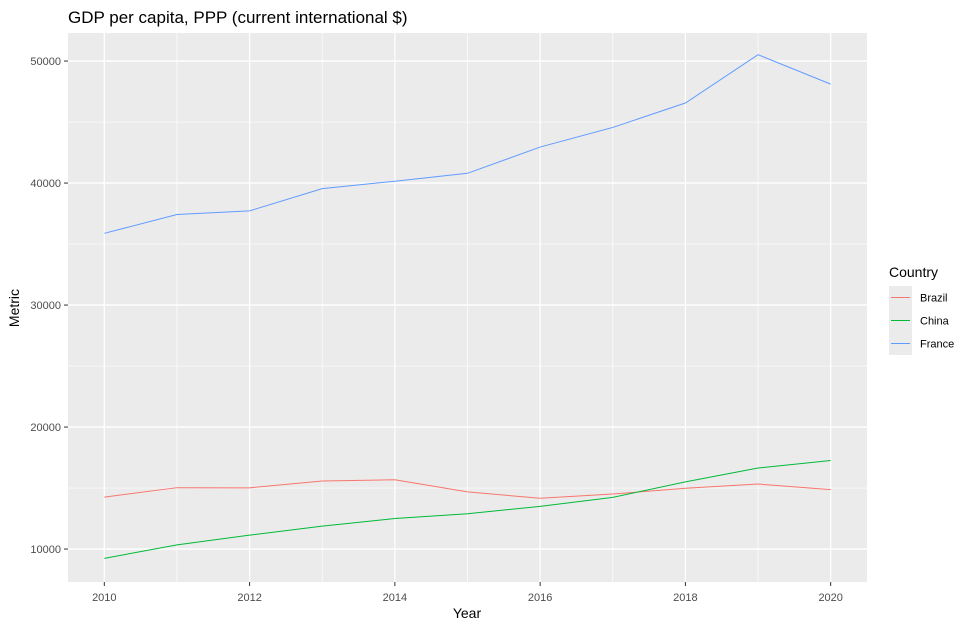 The image size is (973, 629). I want to click on x-axis-ticks: 2010 2012 2014 2016 2018 2020, so click(467, 593).